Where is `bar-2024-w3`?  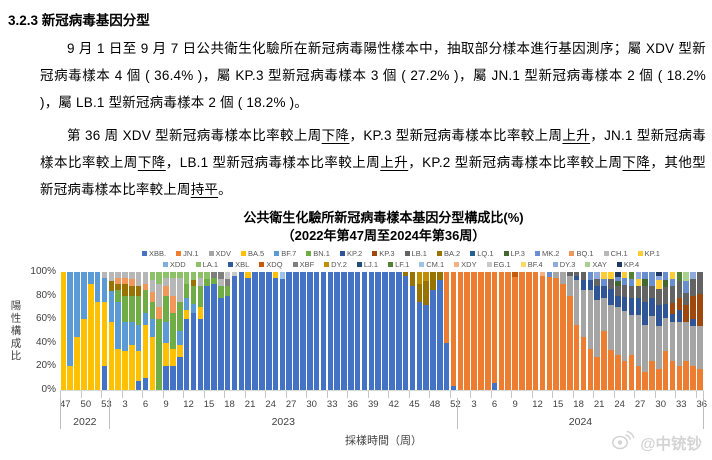
bar-2024-w3 is located at coordinates (474, 331).